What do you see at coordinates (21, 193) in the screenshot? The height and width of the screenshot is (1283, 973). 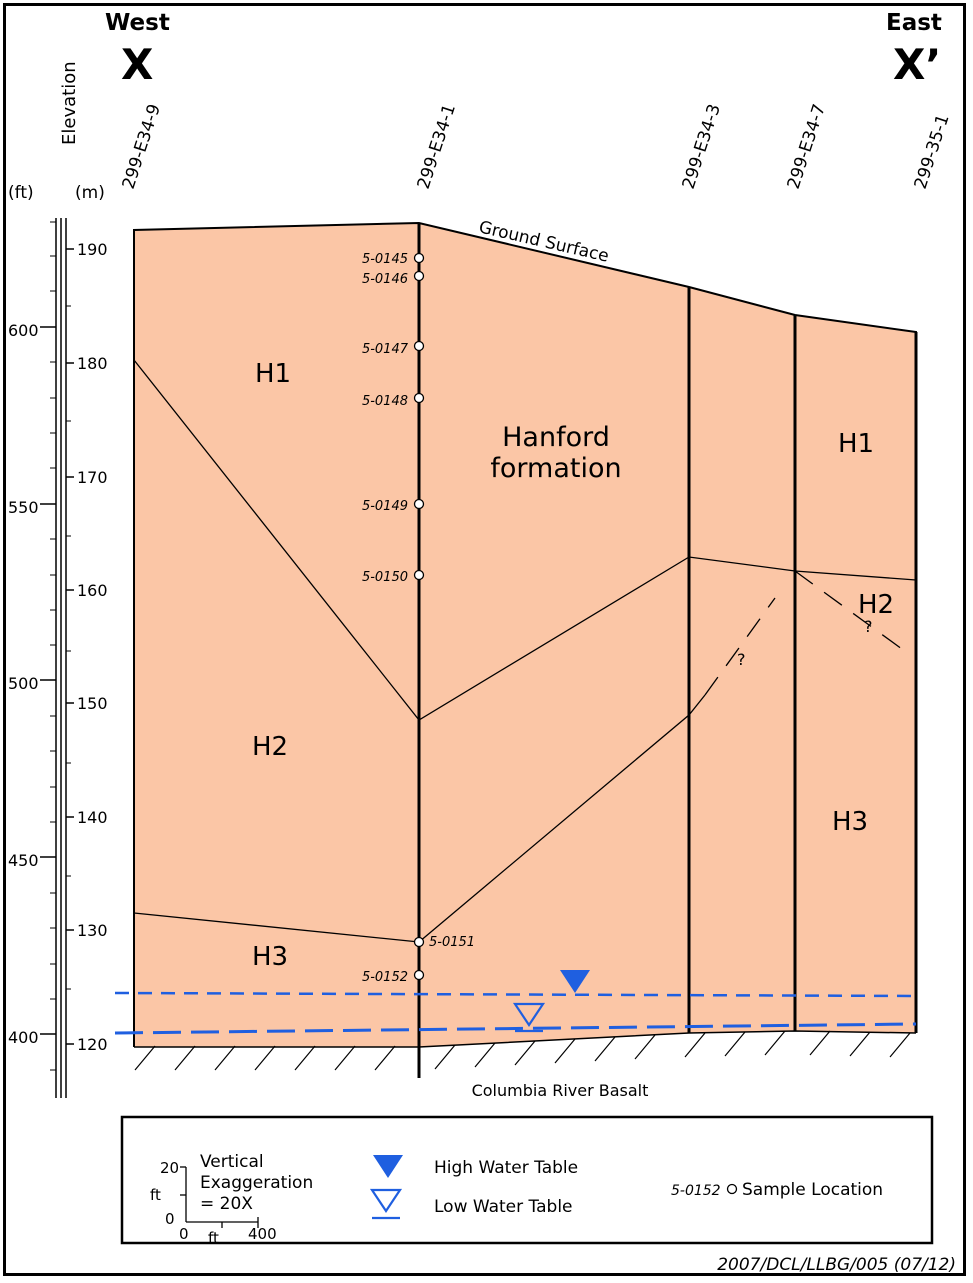 I see `unit-ft-label: (ft)` at bounding box center [21, 193].